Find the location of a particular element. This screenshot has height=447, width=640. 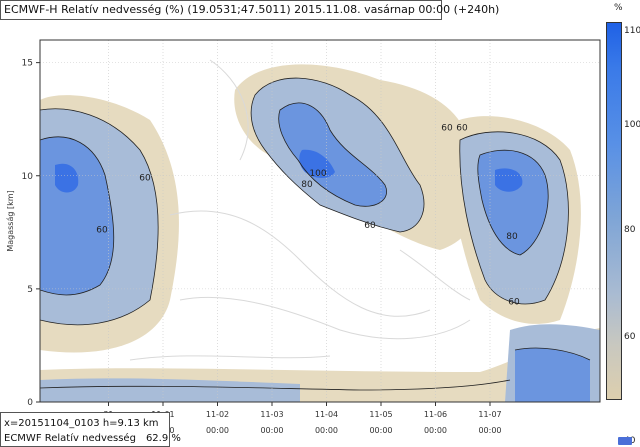

colorbar-tick-80: 80 is located at coordinates (630, 230).